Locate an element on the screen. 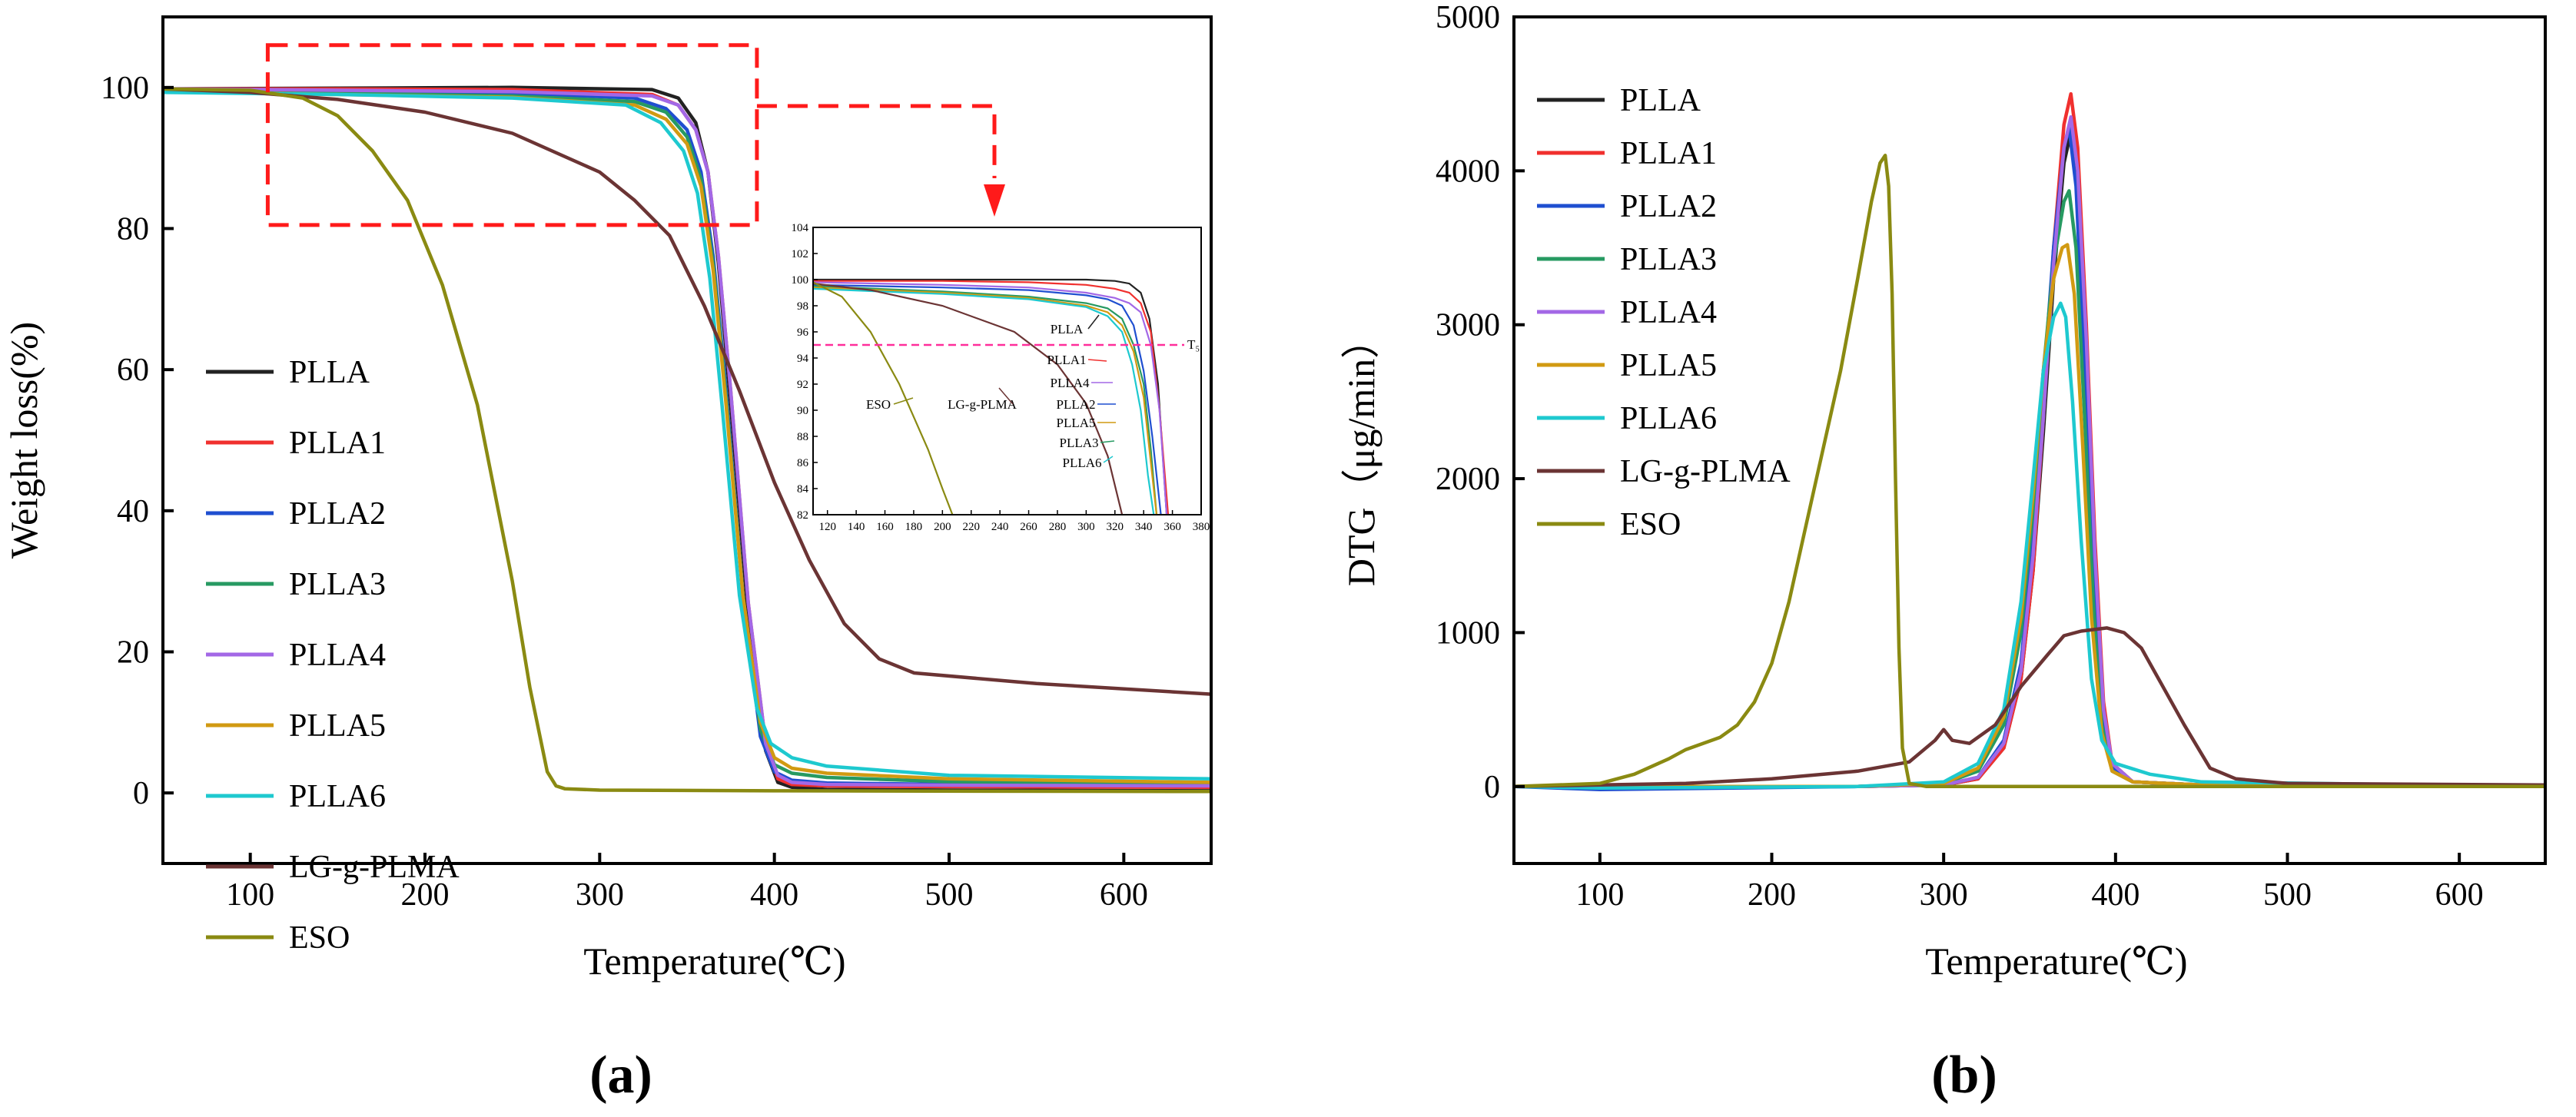  x-axis-label-b: Temperature(℃) is located at coordinates (2056, 961).